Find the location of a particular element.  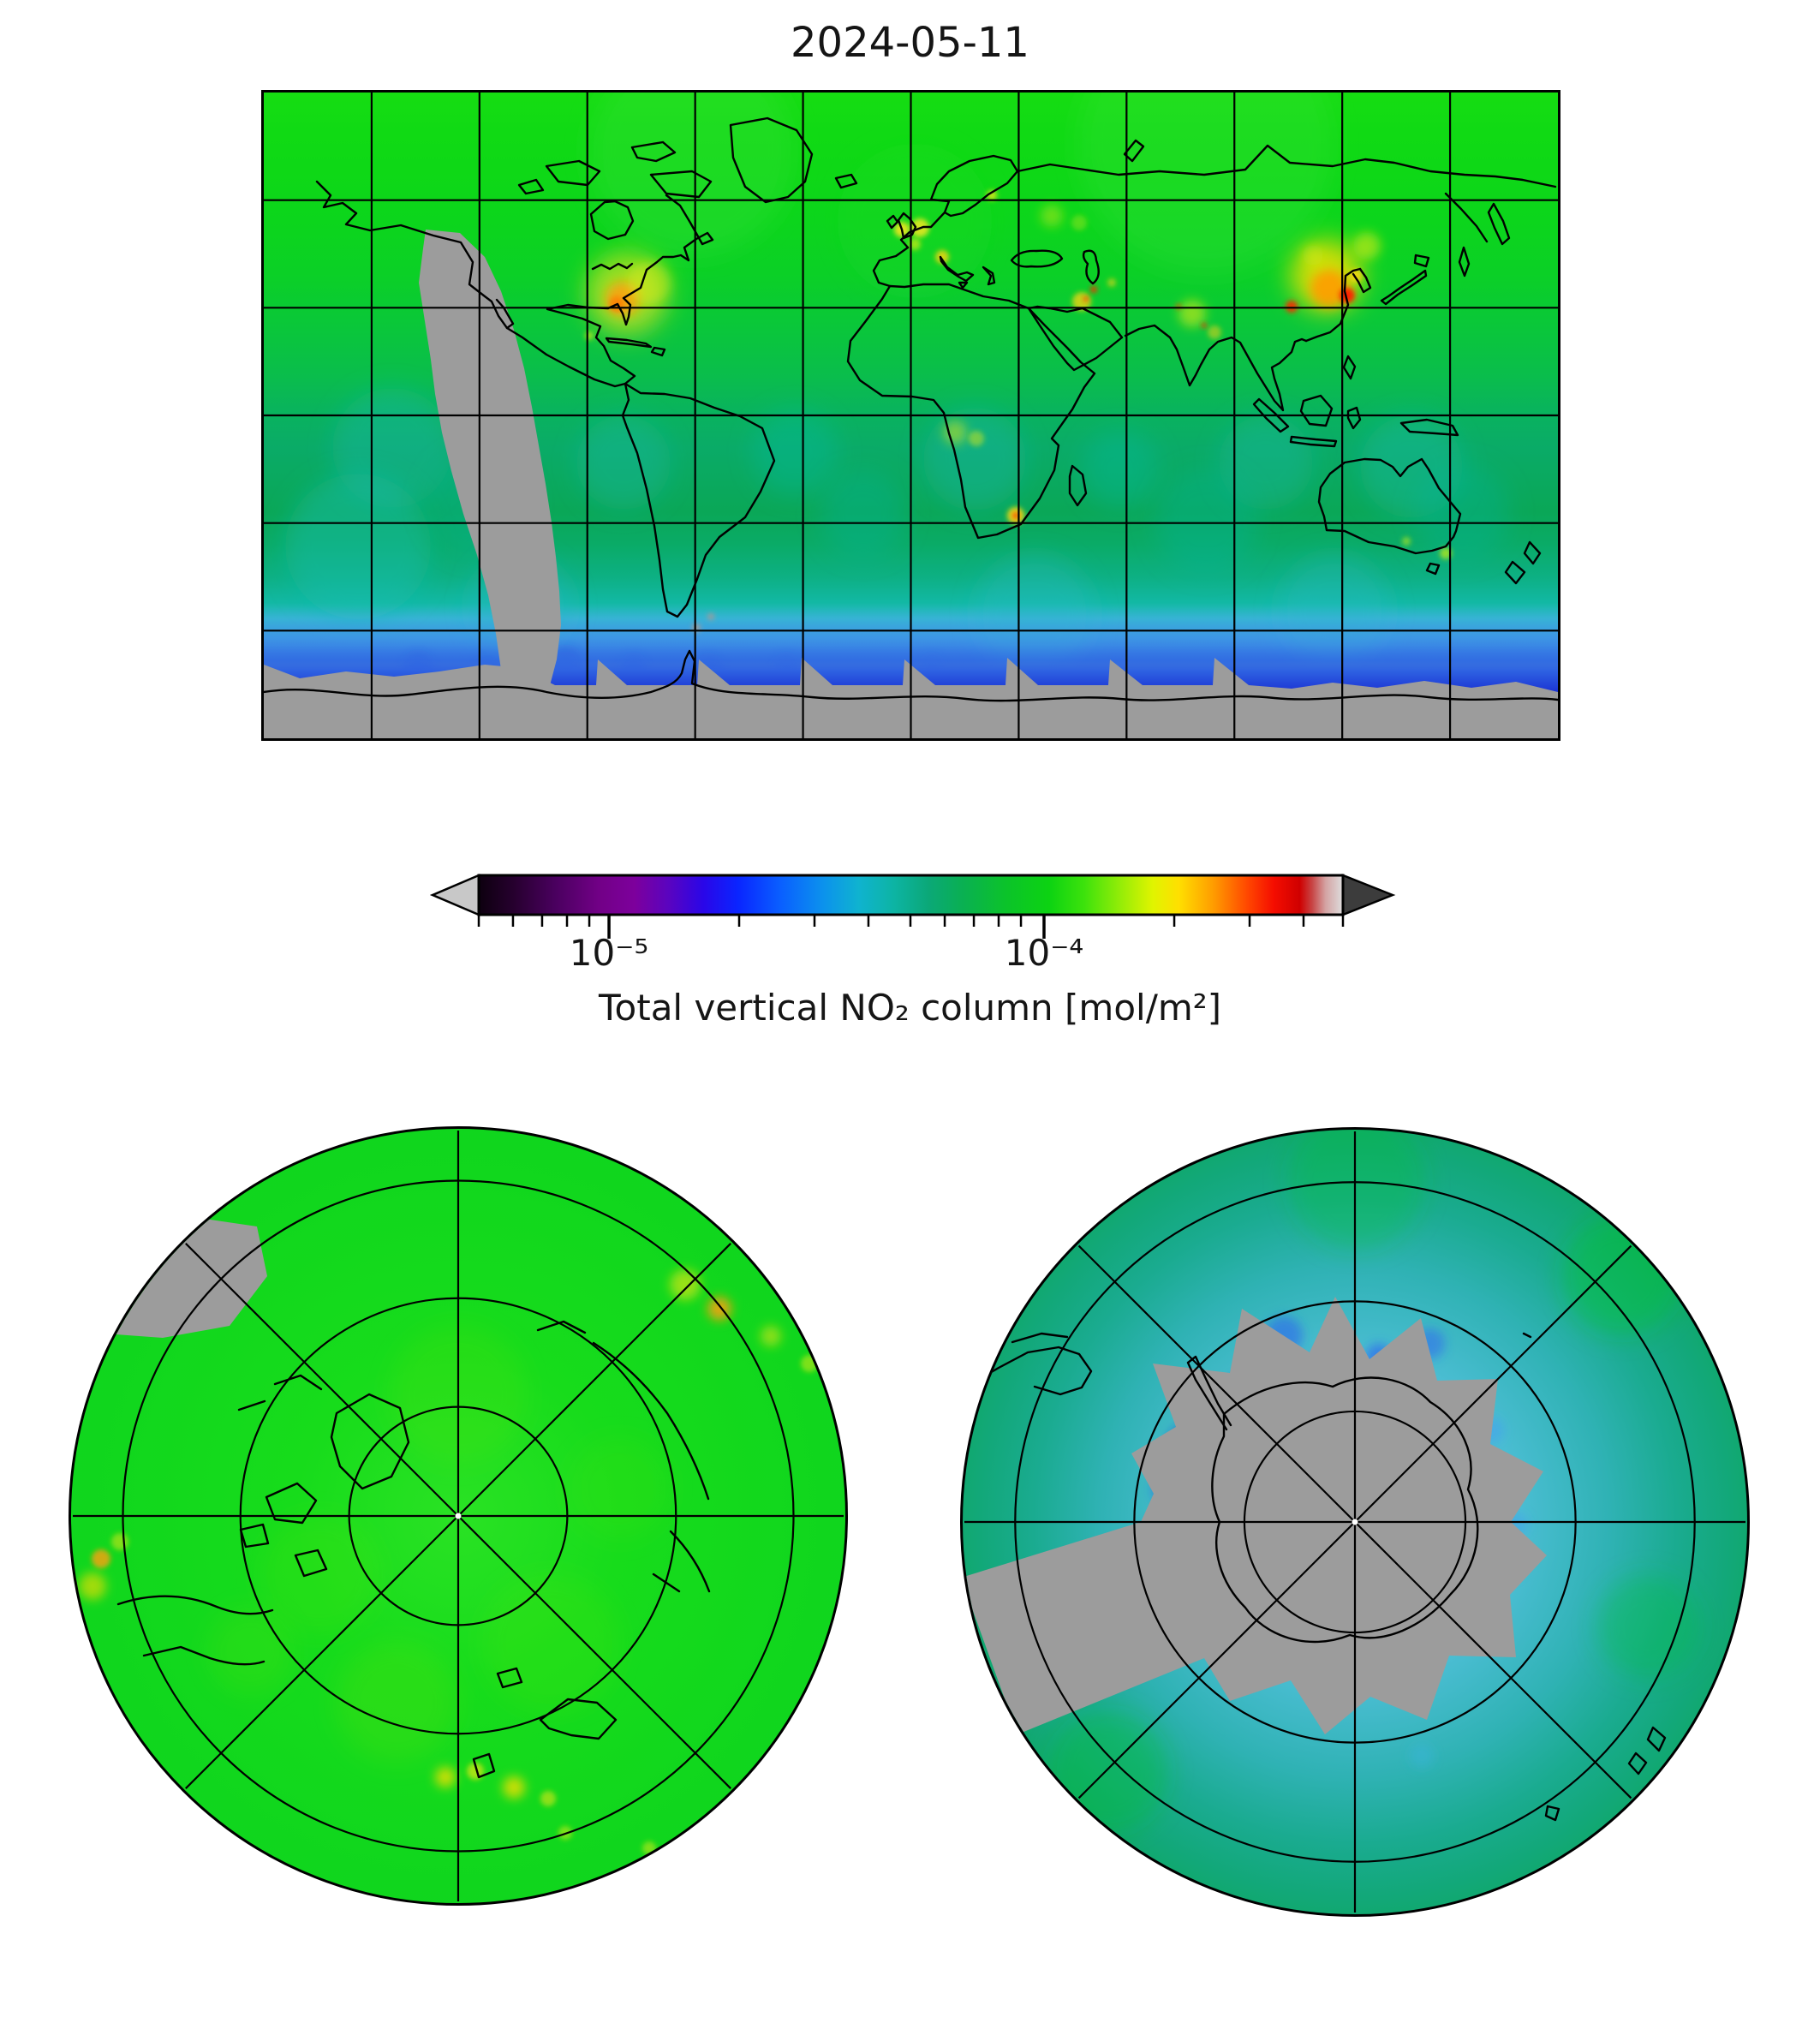

north-pole-center-dot is located at coordinates (458, 1516).